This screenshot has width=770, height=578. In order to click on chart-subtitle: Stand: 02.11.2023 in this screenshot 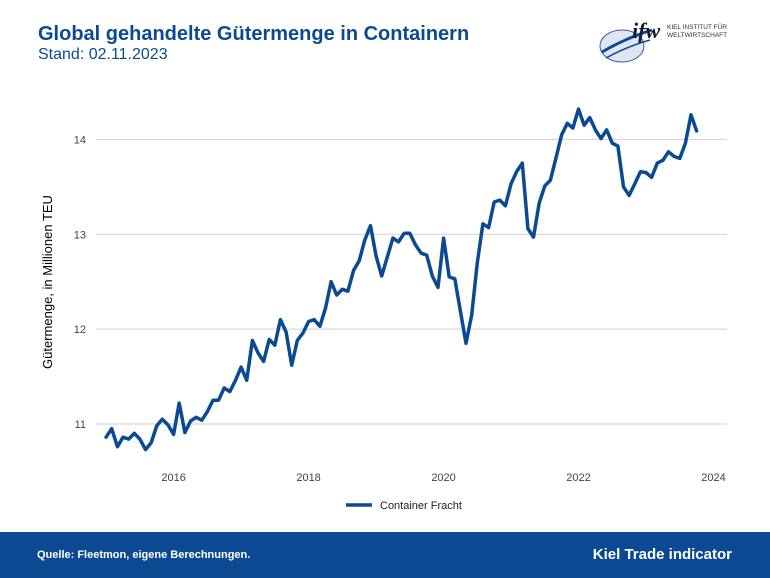, I will do `click(103, 54)`.